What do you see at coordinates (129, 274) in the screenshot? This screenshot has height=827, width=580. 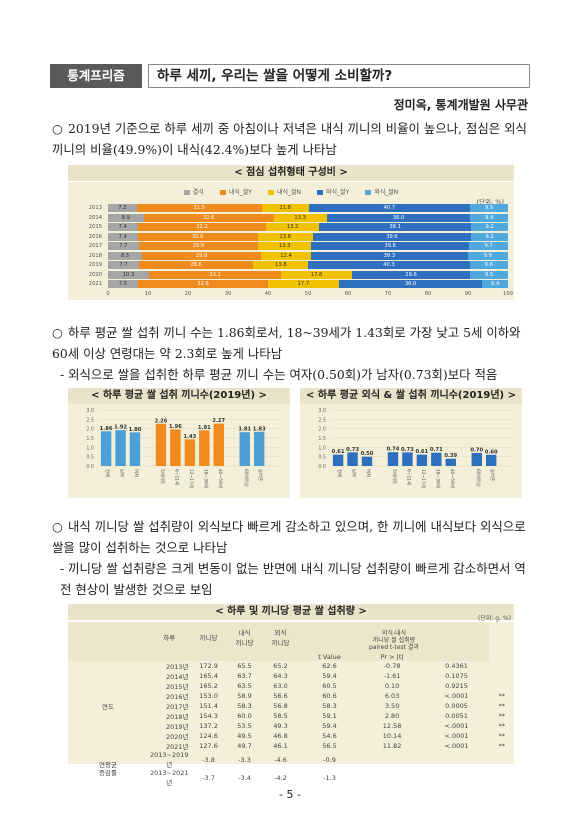 I see `bar-segment: 10.3` at bounding box center [129, 274].